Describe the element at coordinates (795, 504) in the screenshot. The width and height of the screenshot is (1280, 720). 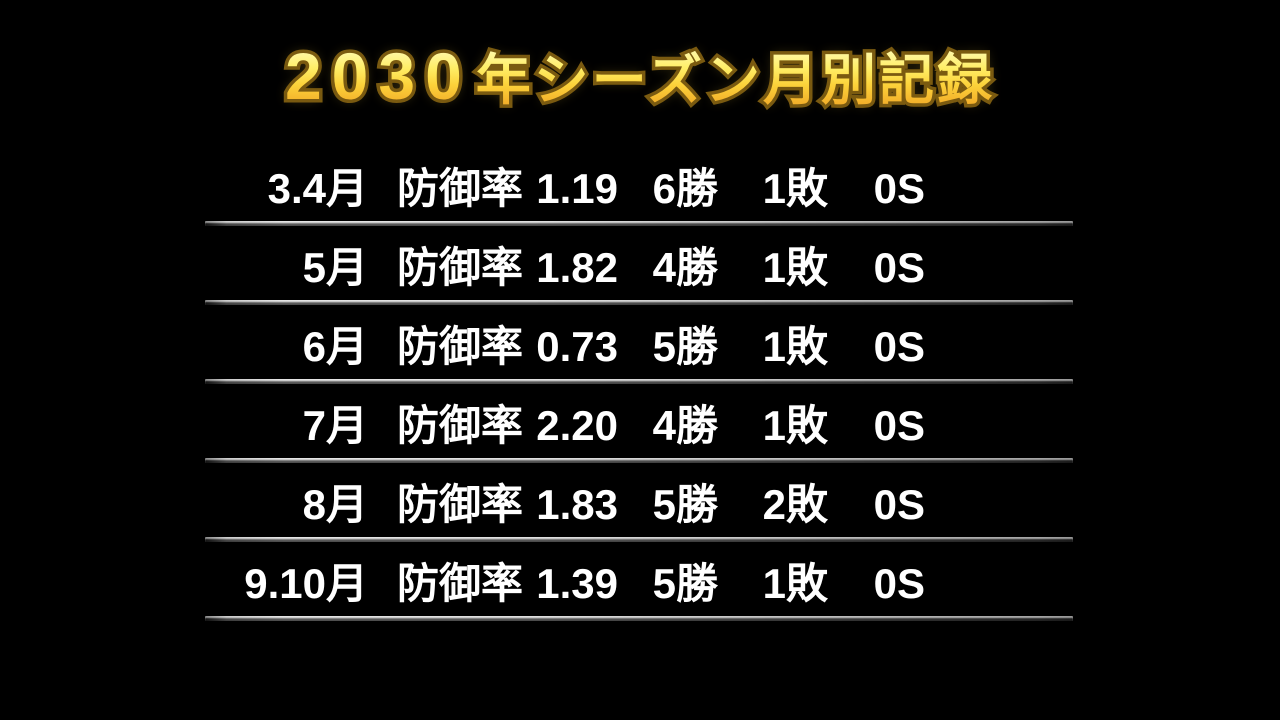
I see `losses-cell: 2敗` at that location.